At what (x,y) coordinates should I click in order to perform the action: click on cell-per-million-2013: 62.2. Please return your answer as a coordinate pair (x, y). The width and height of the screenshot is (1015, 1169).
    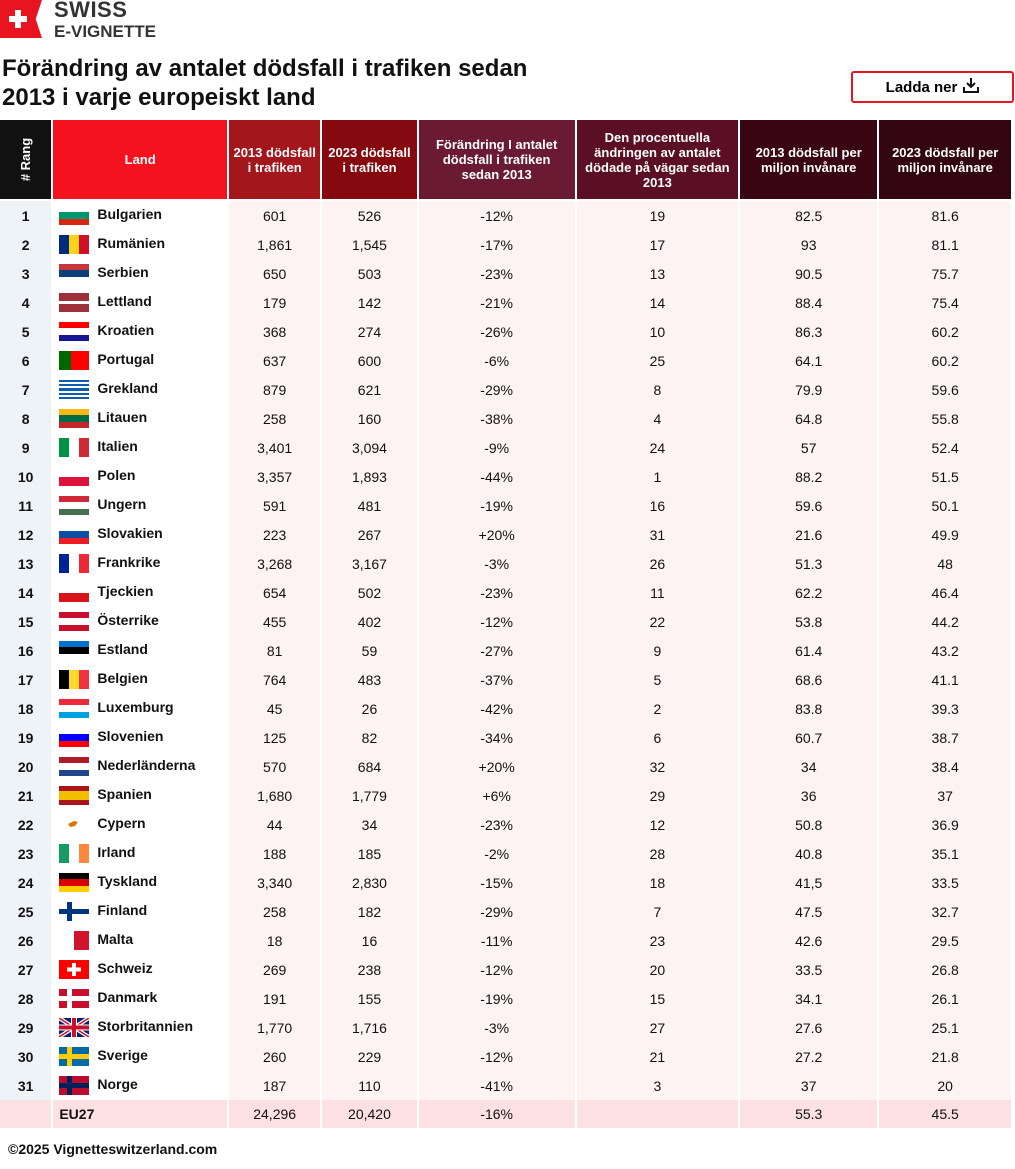
    Looking at the image, I should click on (809, 592).